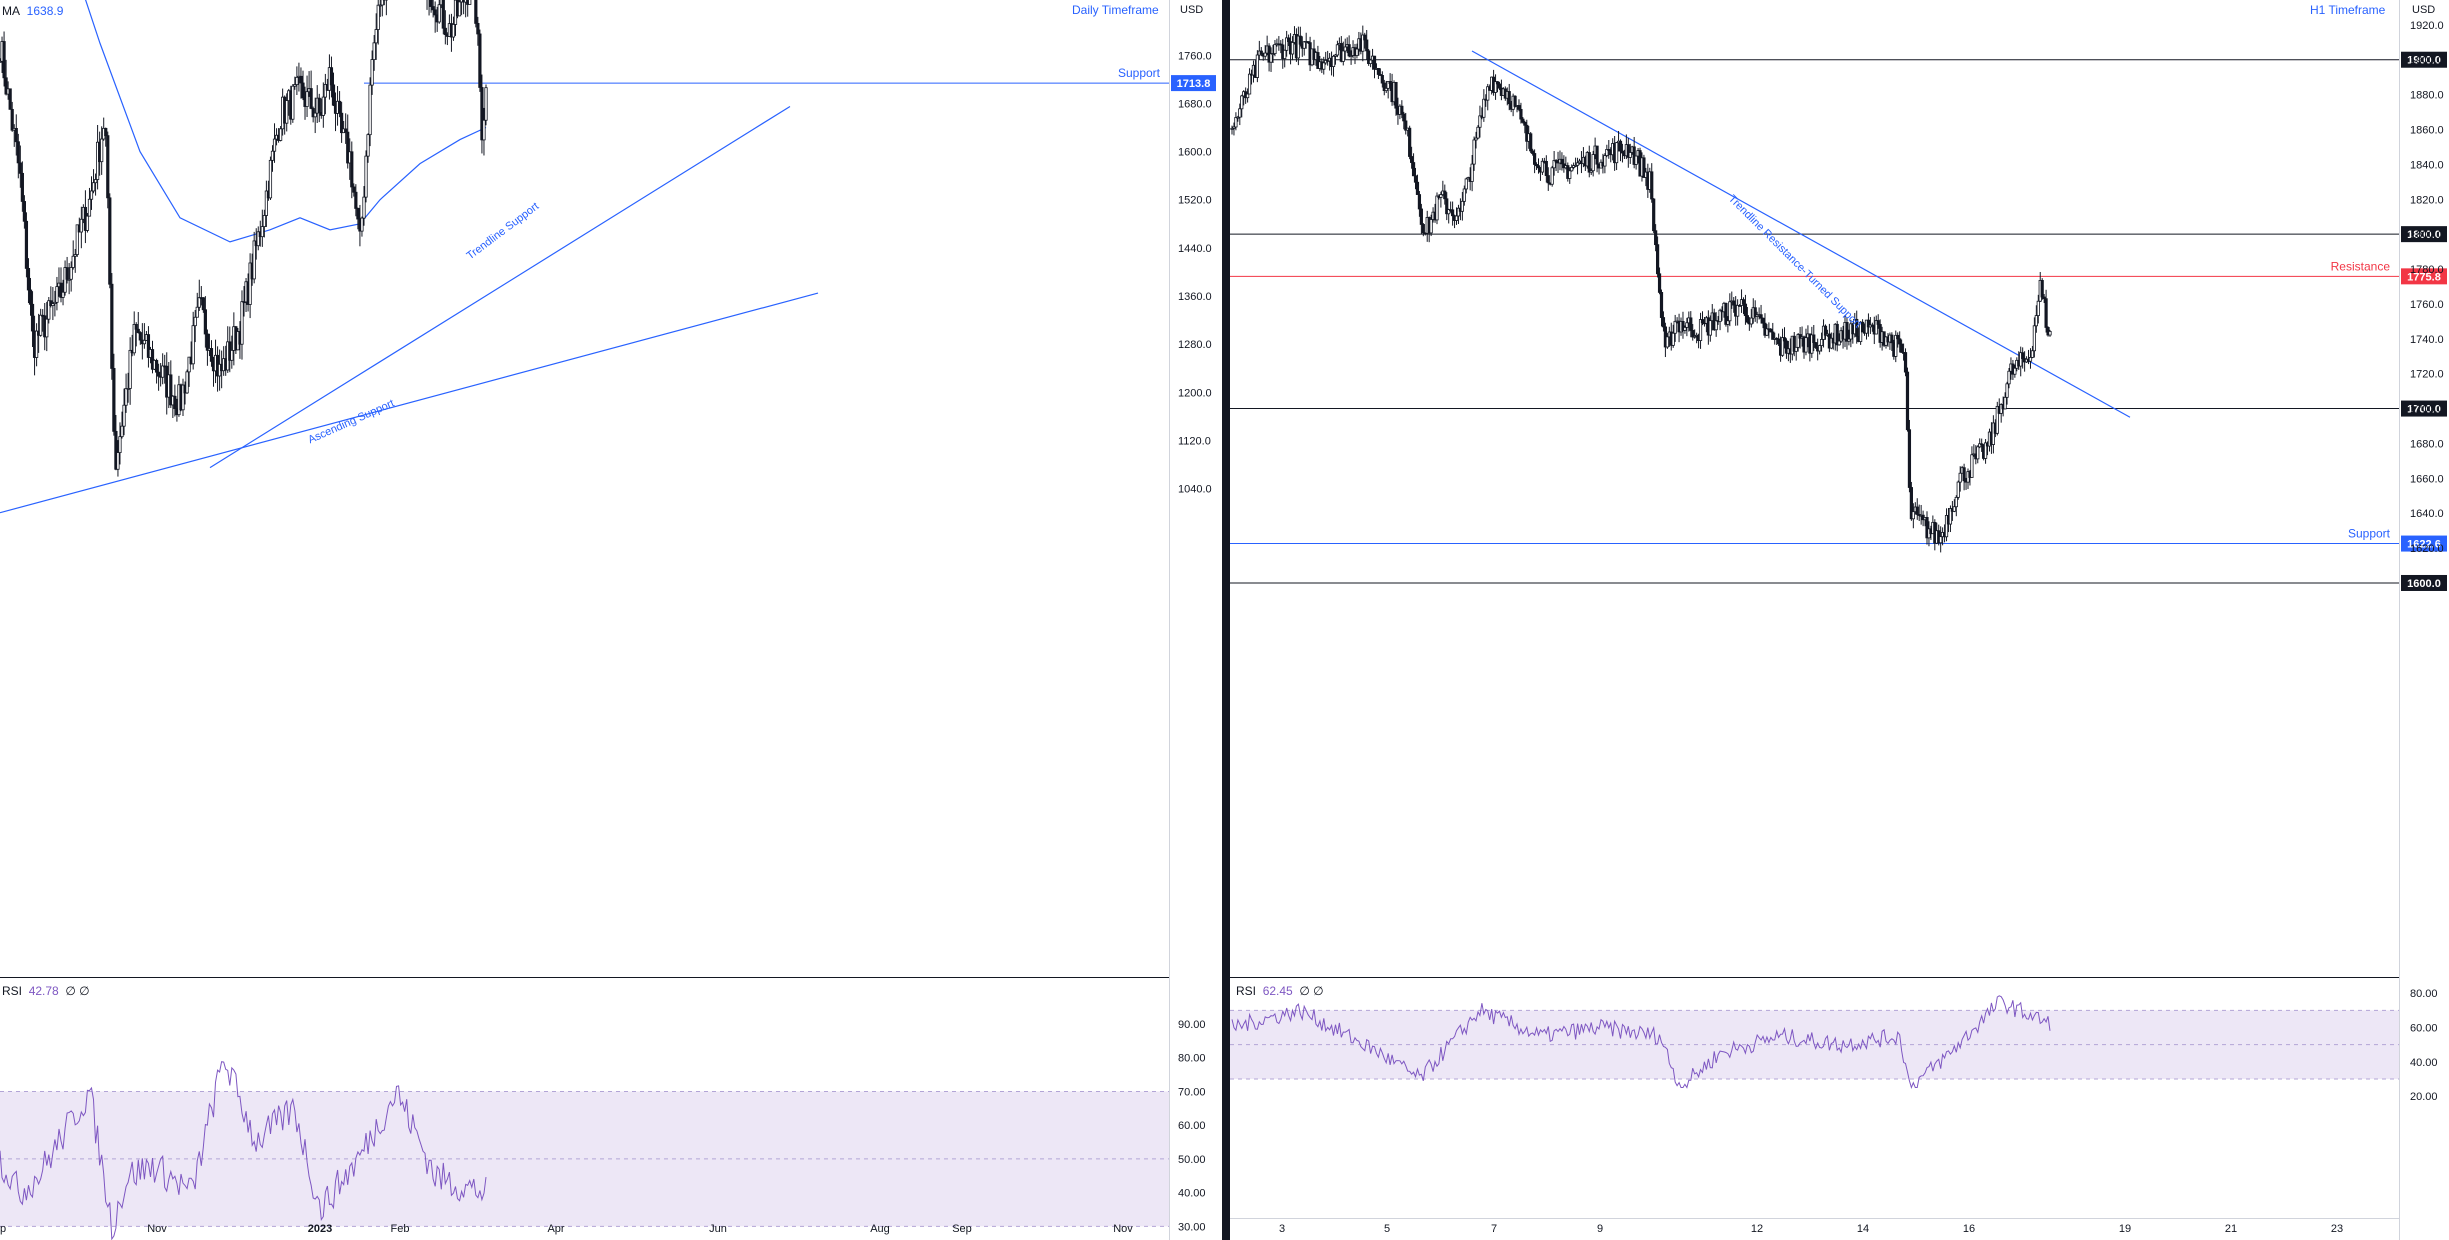 This screenshot has width=2449, height=1240. Describe the element at coordinates (1192, 1059) in the screenshot. I see `left-rsi-tick: 80.00` at that location.